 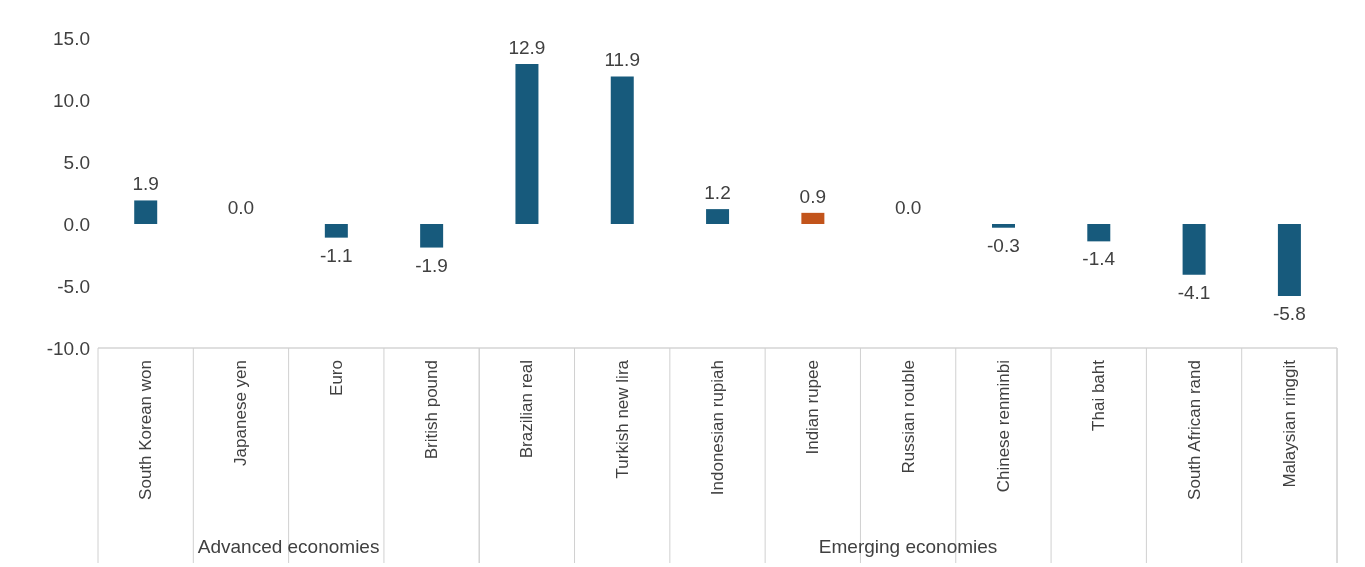 I want to click on y-tick-label: -5.0, so click(x=73, y=286).